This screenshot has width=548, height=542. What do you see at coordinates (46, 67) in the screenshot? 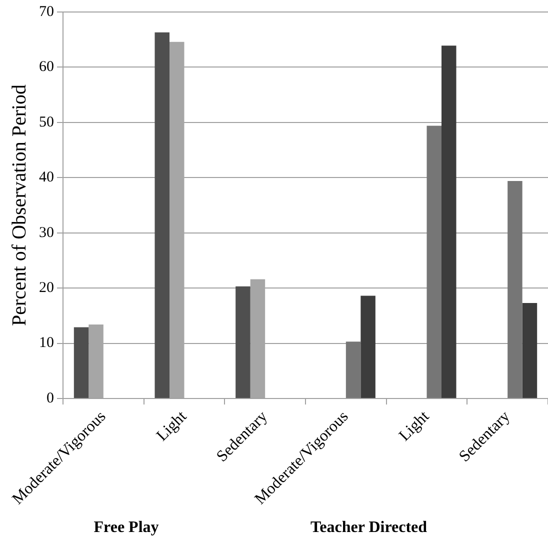
I see `y-tick-label: 60` at bounding box center [46, 67].